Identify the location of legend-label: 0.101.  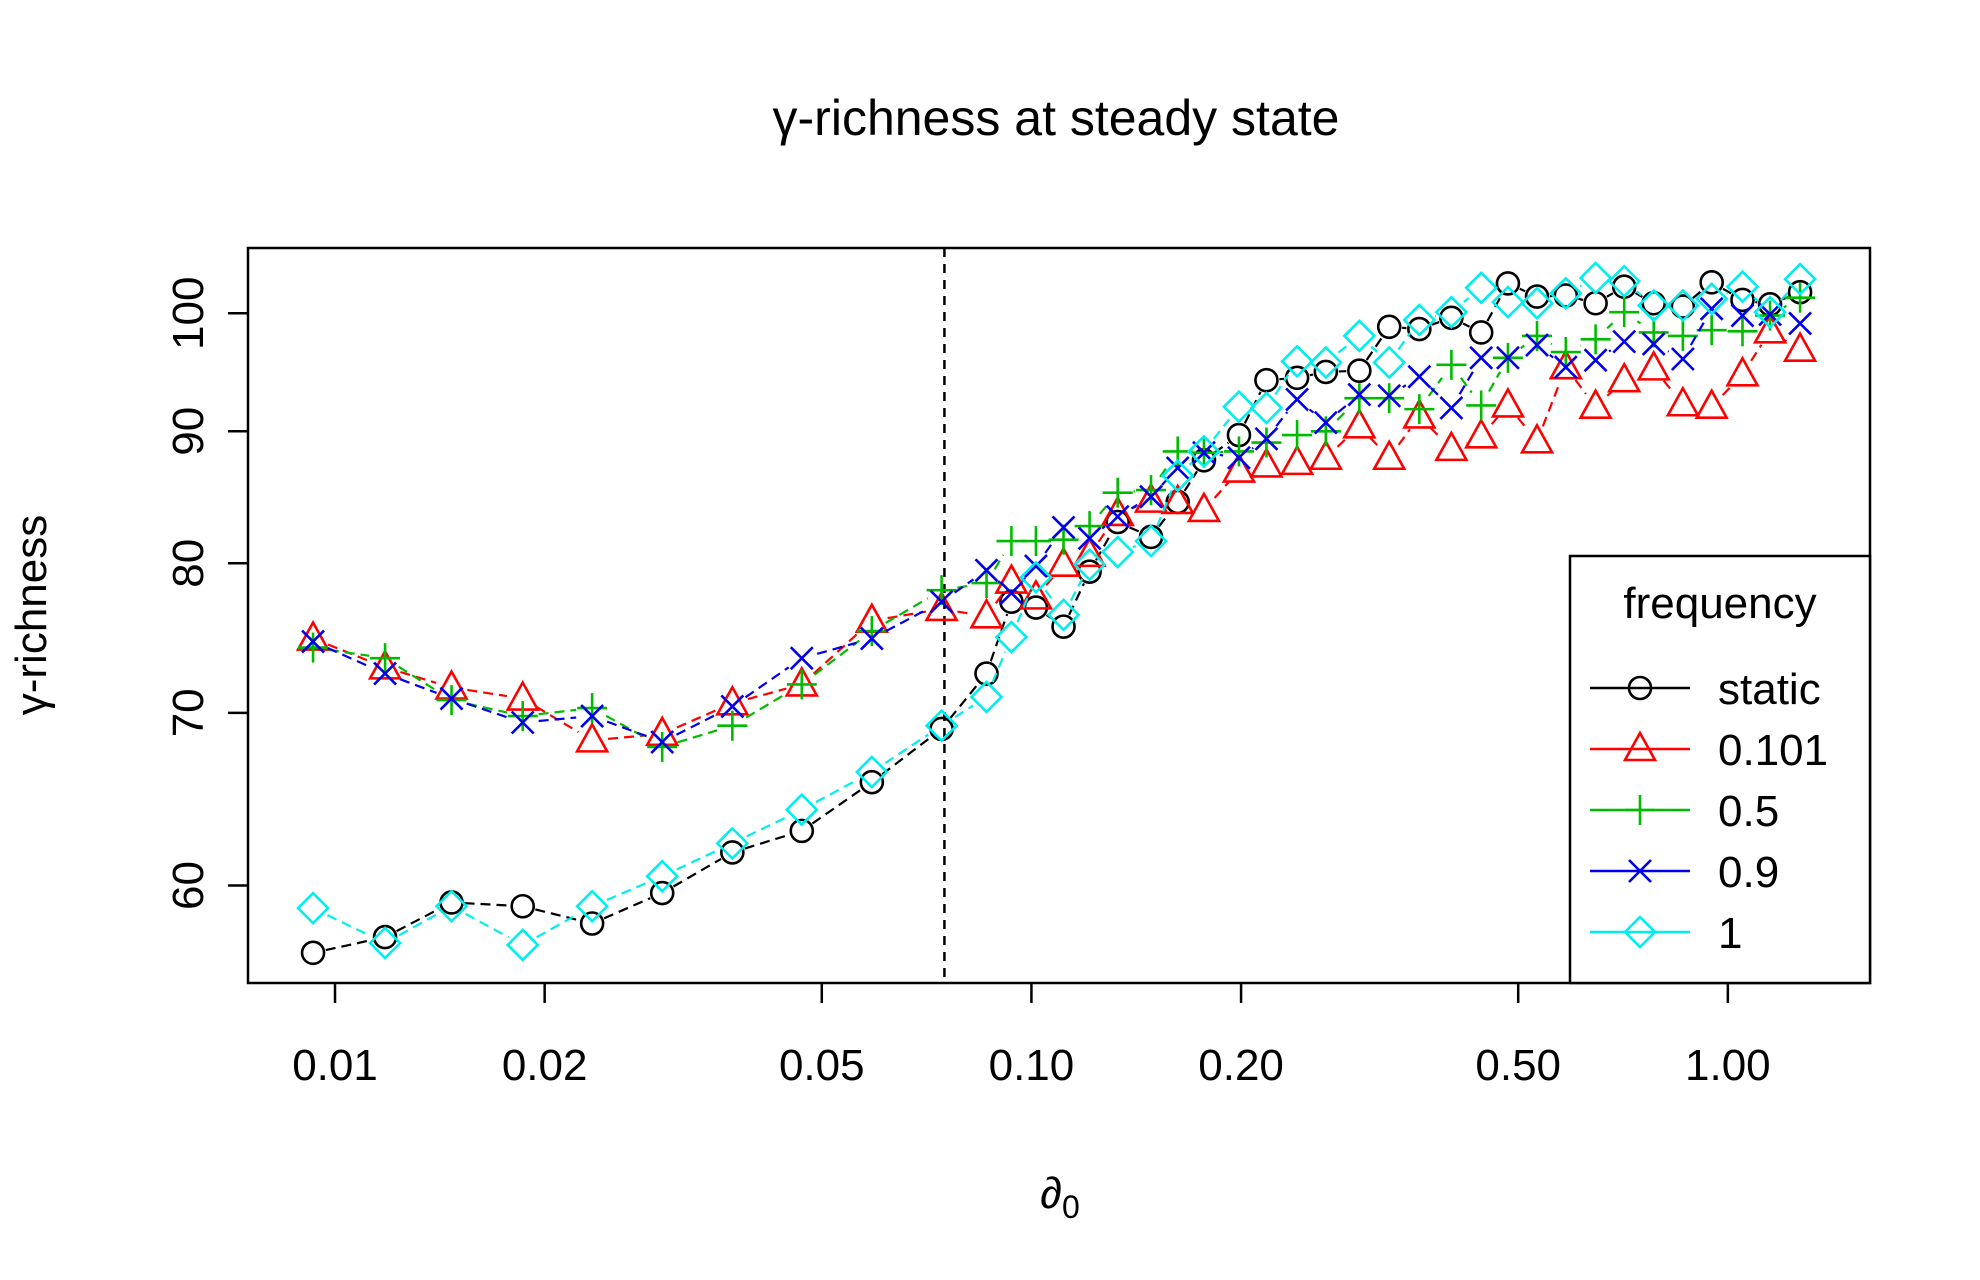
(1773, 750).